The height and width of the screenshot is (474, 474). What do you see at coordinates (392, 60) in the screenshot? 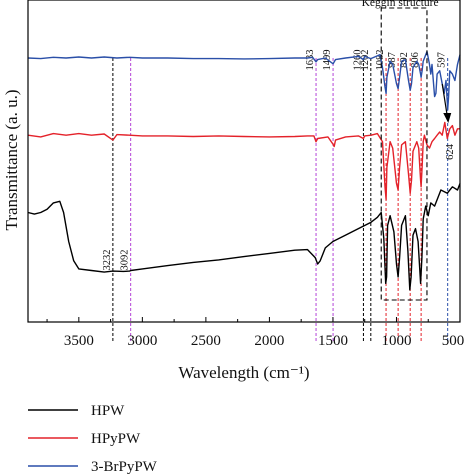
I see `reference-line-label: 987` at bounding box center [392, 60].